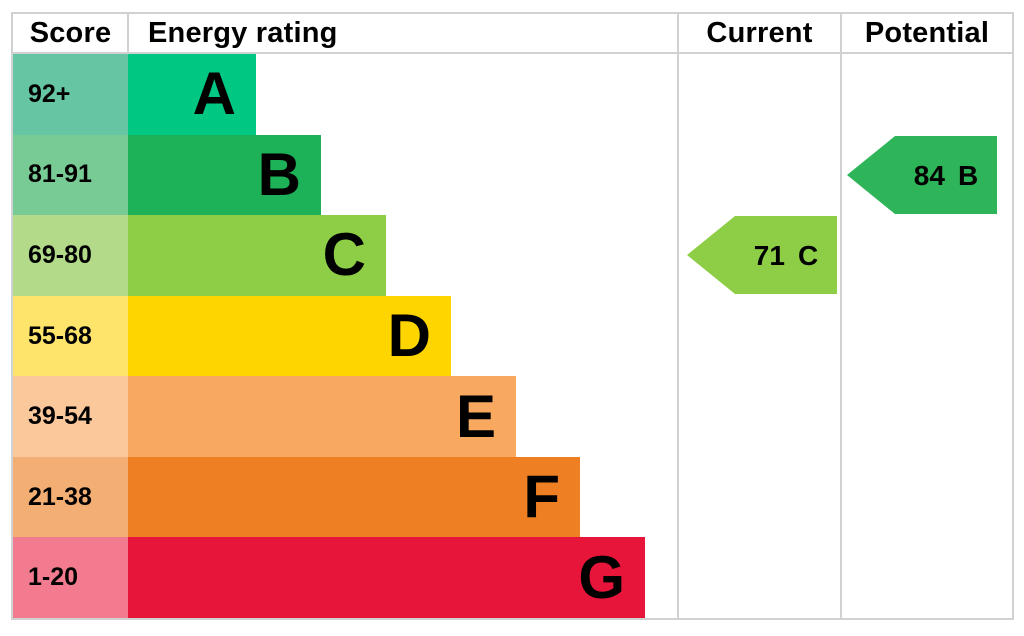 Image resolution: width=1024 pixels, height=636 pixels. I want to click on score-cell: 1-20, so click(70, 578).